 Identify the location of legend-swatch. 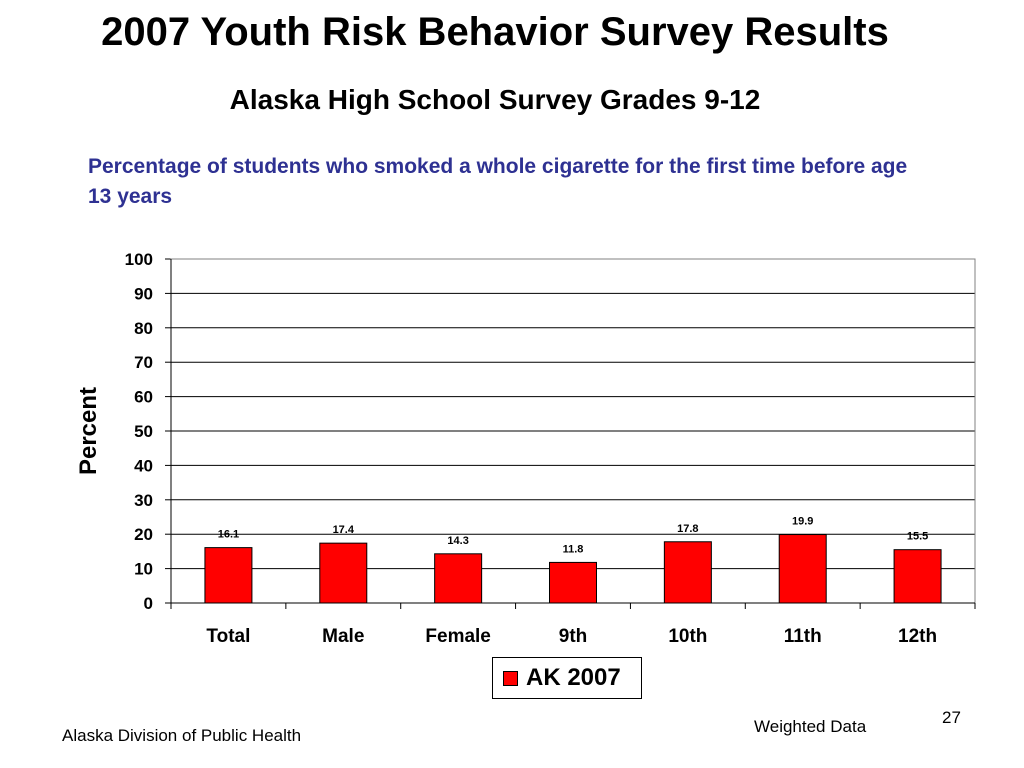
(510, 678).